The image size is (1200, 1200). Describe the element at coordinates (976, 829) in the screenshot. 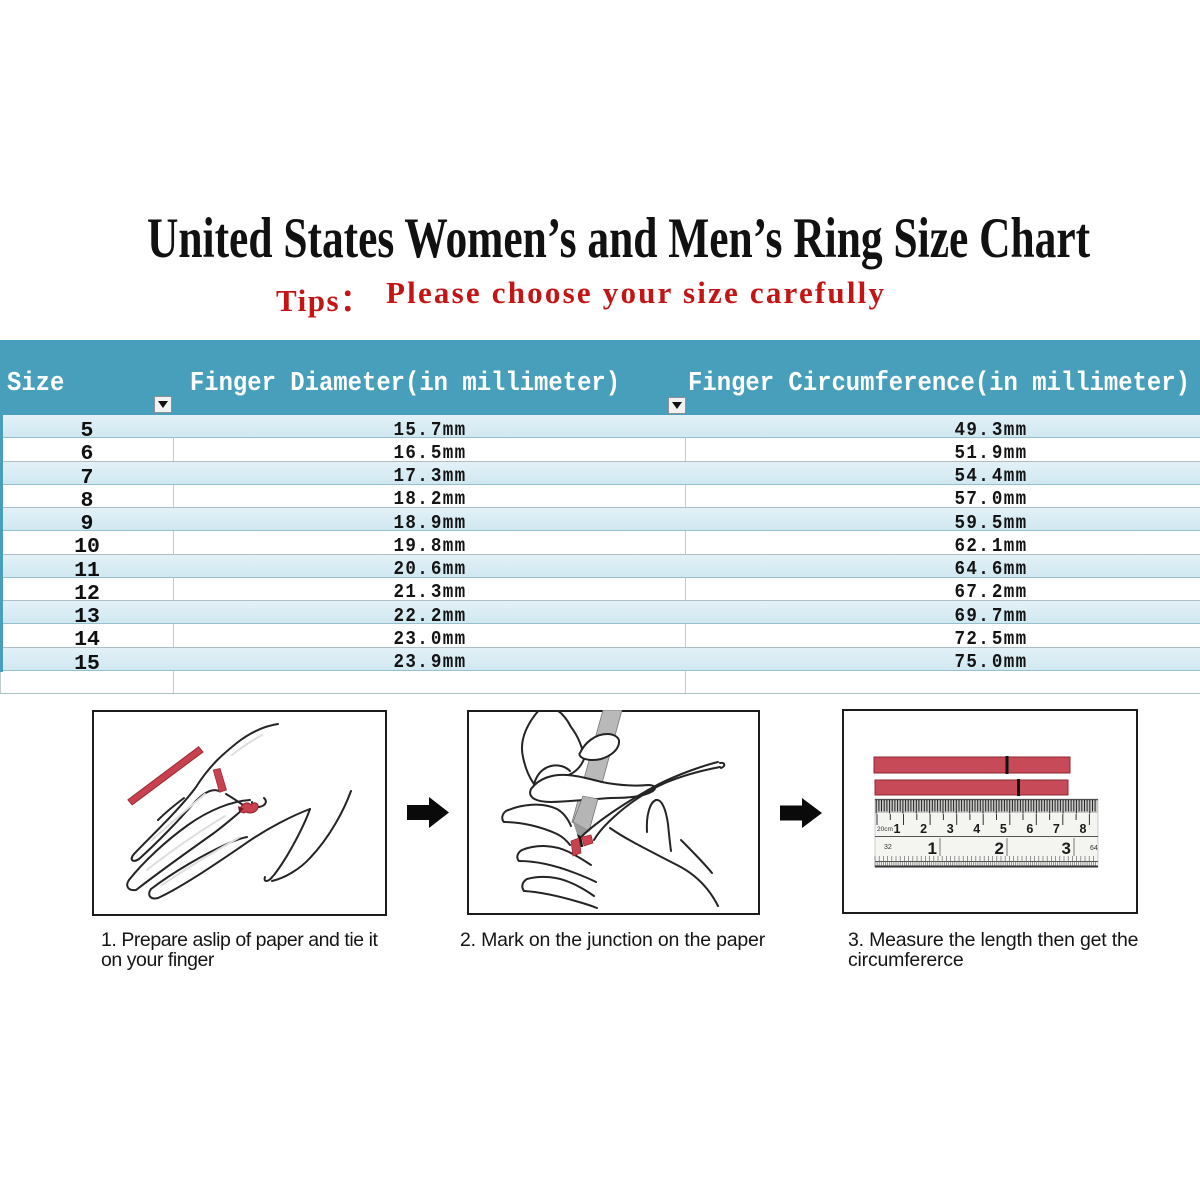

I see `svg-text: 4` at that location.